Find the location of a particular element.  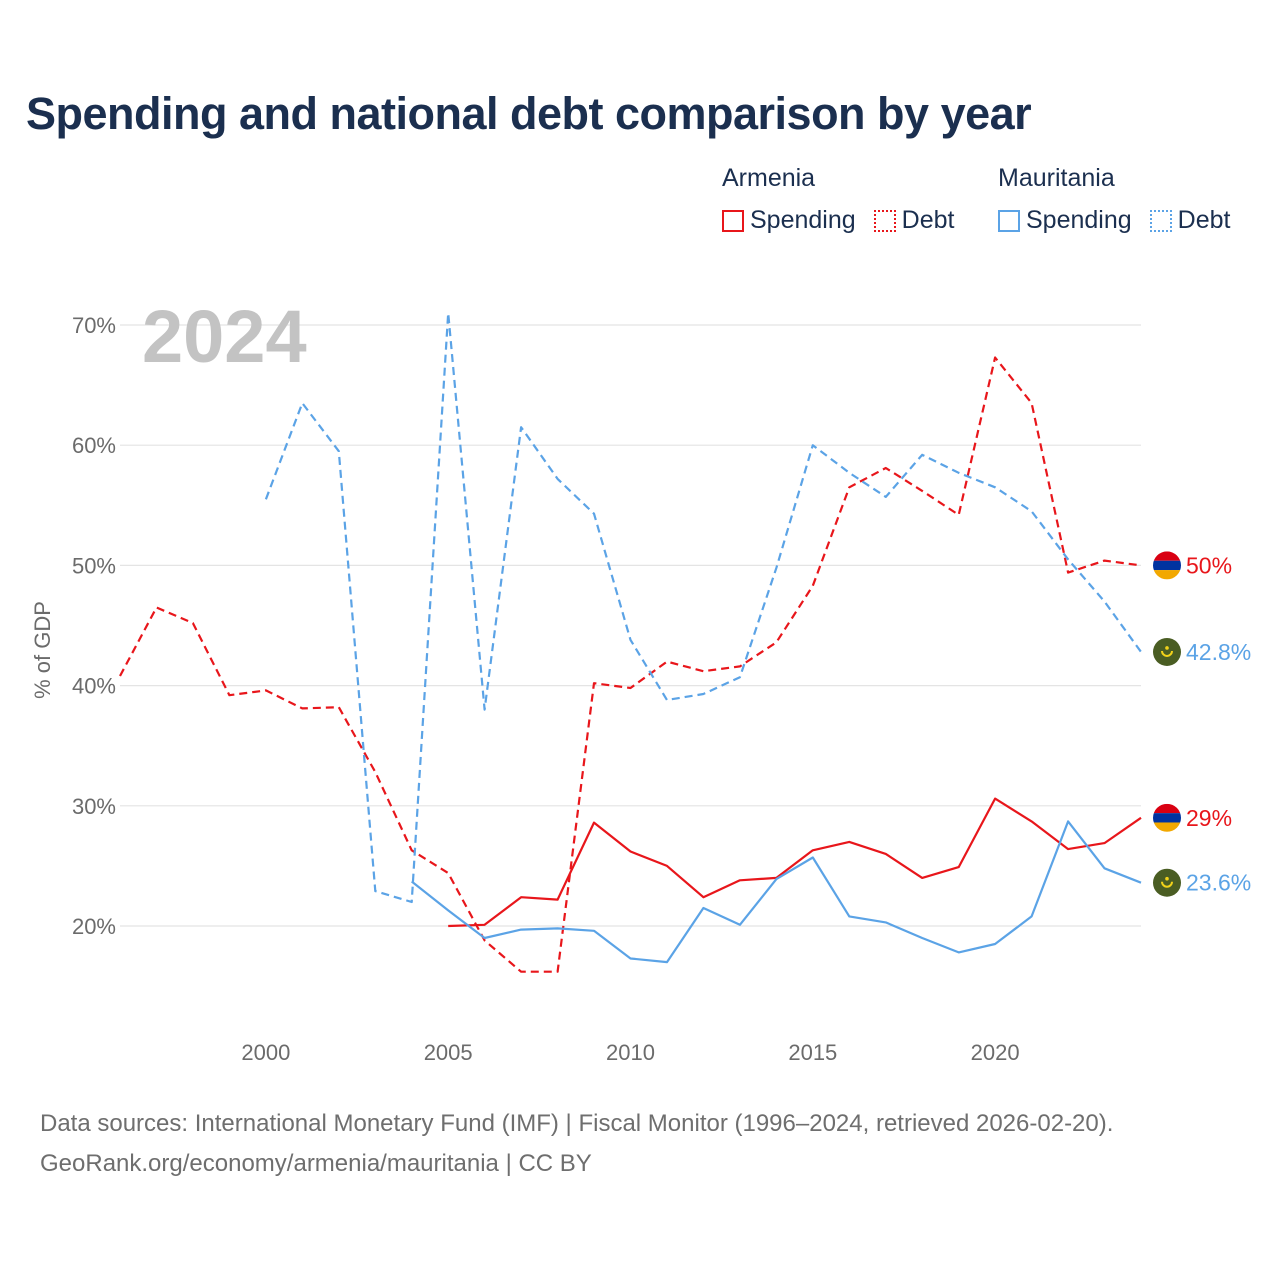

legend-item-mauritania-spending: Spending is located at coordinates (1065, 220).